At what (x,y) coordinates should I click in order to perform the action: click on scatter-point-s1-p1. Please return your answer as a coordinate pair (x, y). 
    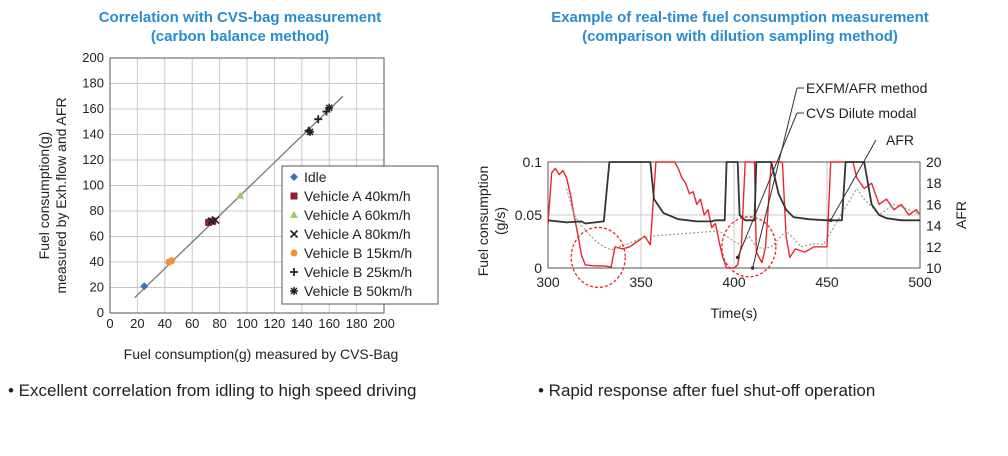
    Looking at the image, I should click on (213, 221).